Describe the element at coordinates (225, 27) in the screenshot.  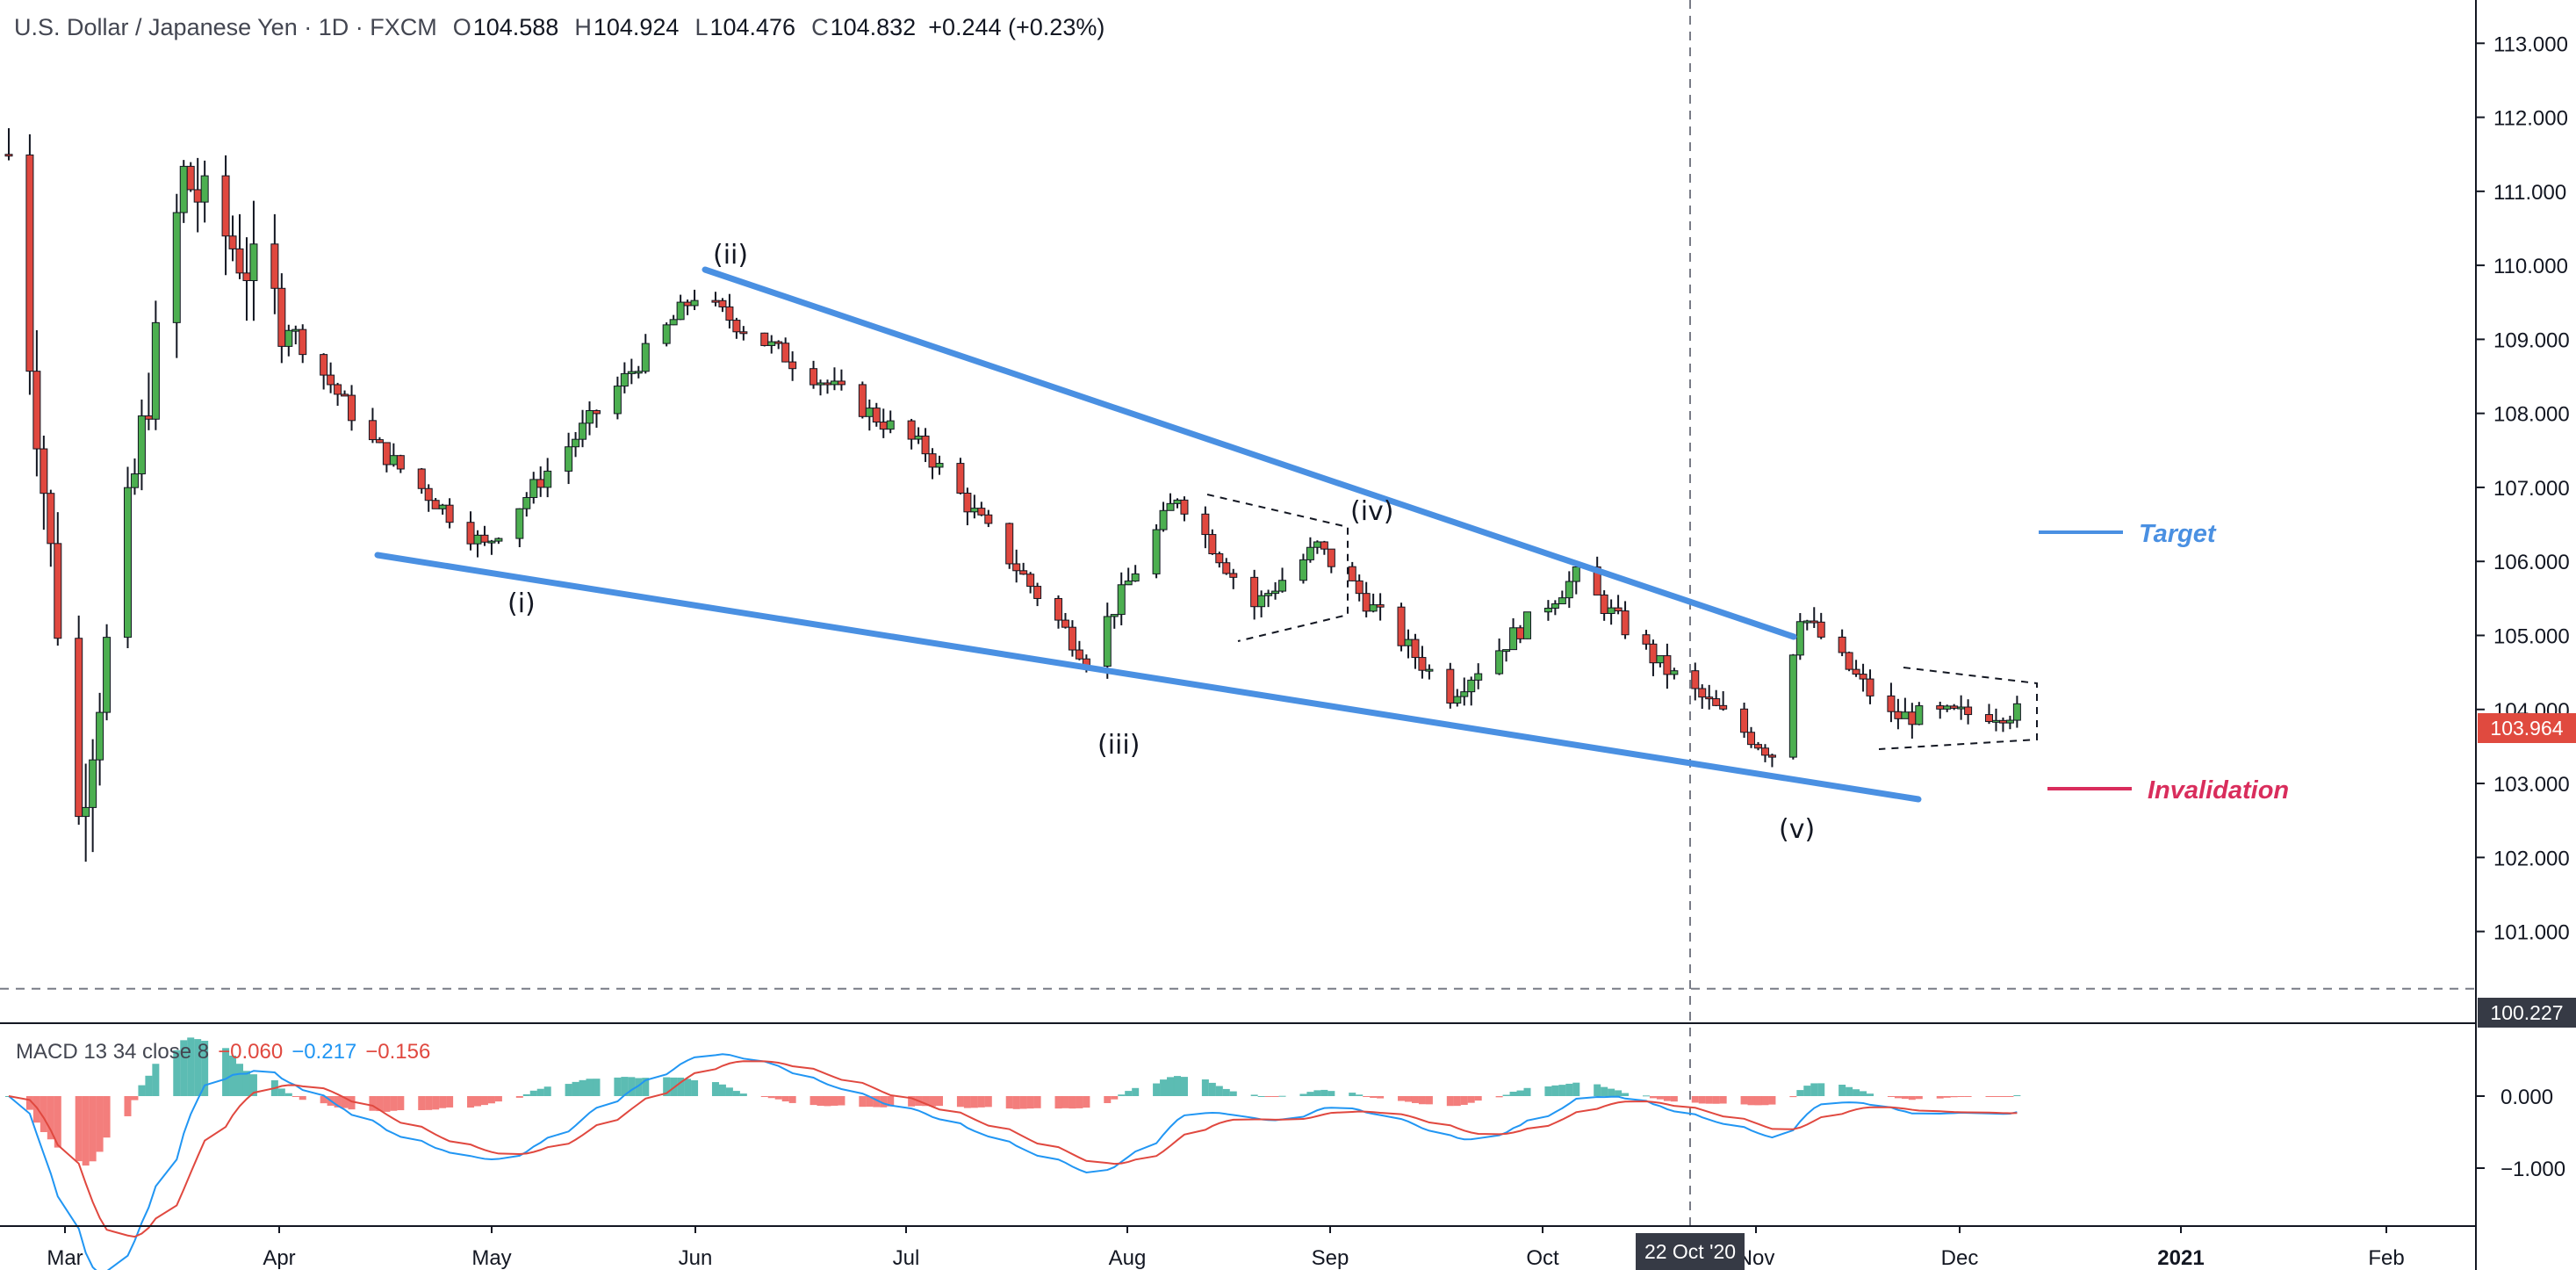
I see `symbol-title: U.S. Dollar / Japanese Yen · 1D · FXCM` at that location.